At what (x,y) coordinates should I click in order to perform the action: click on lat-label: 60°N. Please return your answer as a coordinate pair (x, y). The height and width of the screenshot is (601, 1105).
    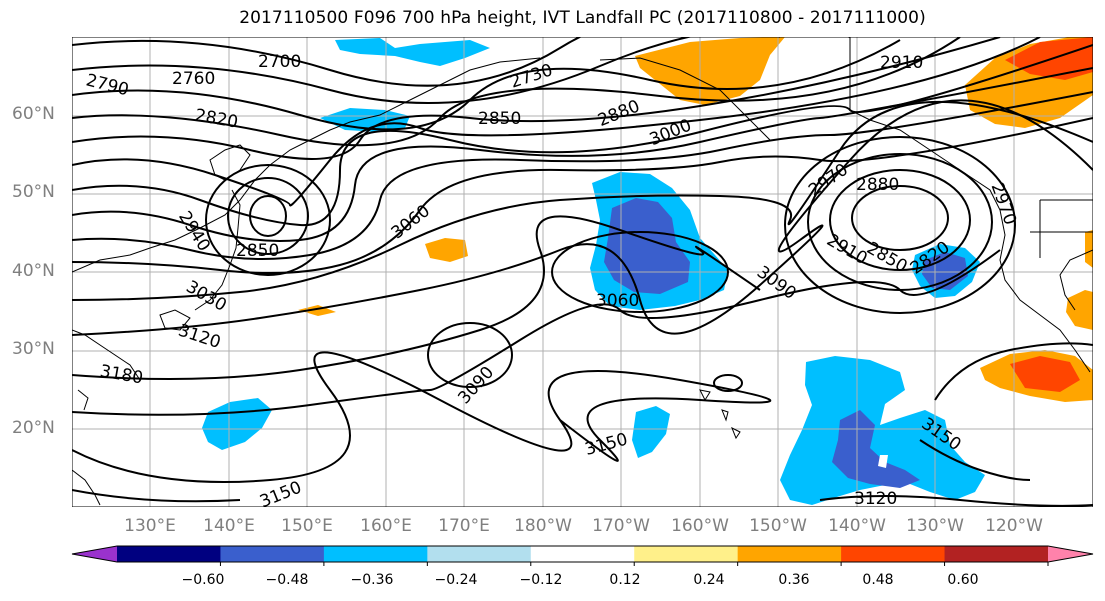
    Looking at the image, I should click on (33, 114).